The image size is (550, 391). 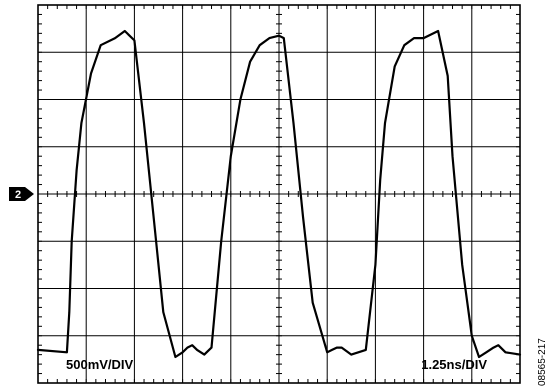 What do you see at coordinates (18, 195) in the screenshot?
I see `channel-marker-label: 2` at bounding box center [18, 195].